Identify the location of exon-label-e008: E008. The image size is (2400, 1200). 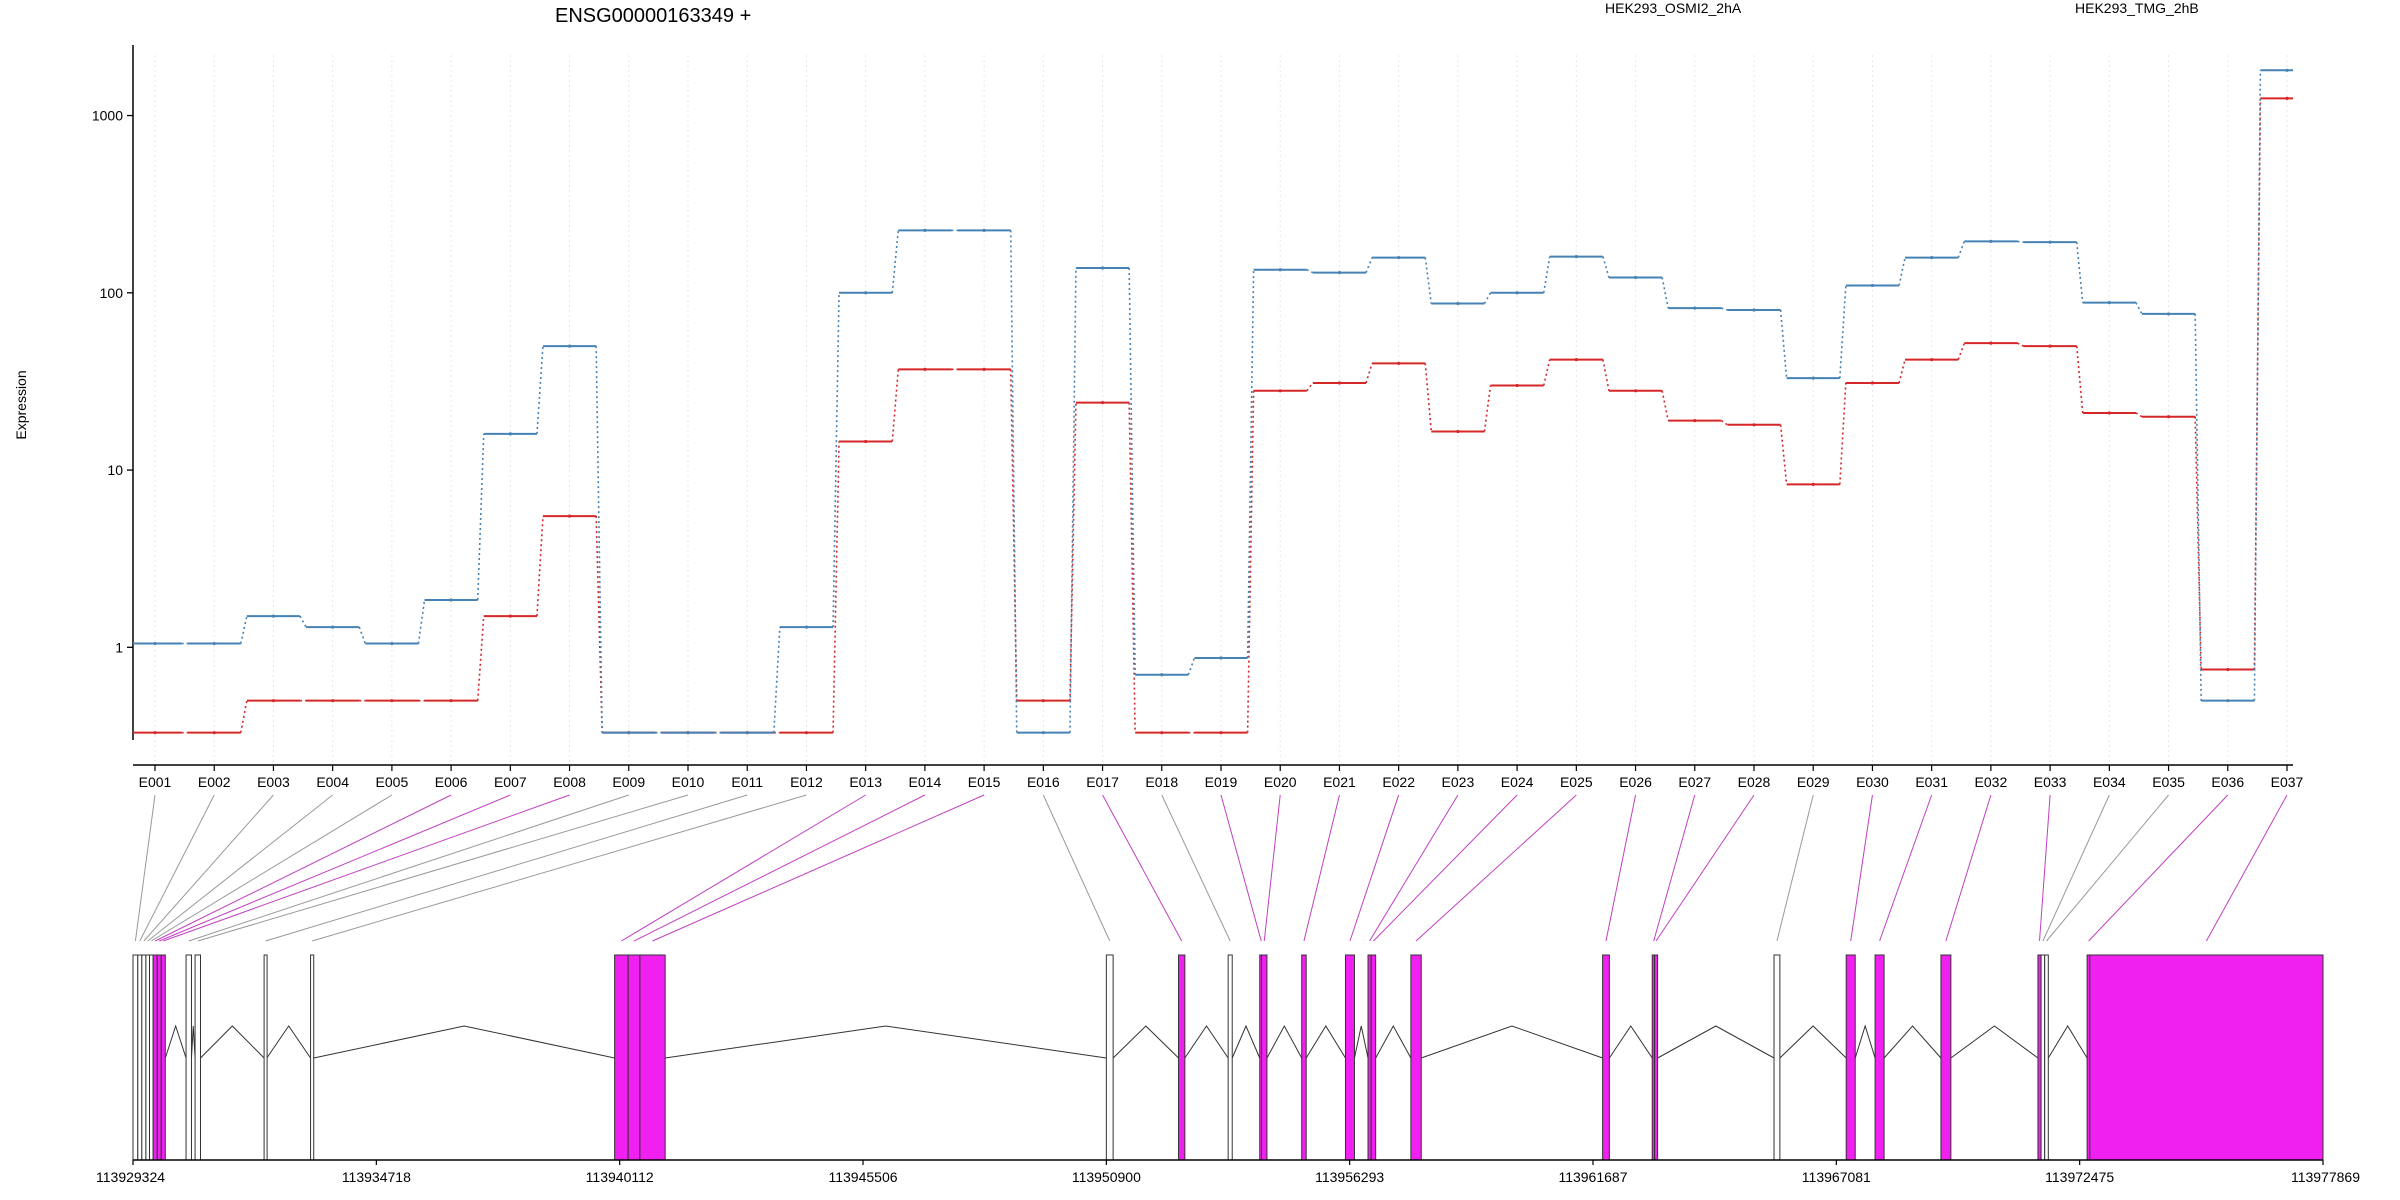
(569, 782).